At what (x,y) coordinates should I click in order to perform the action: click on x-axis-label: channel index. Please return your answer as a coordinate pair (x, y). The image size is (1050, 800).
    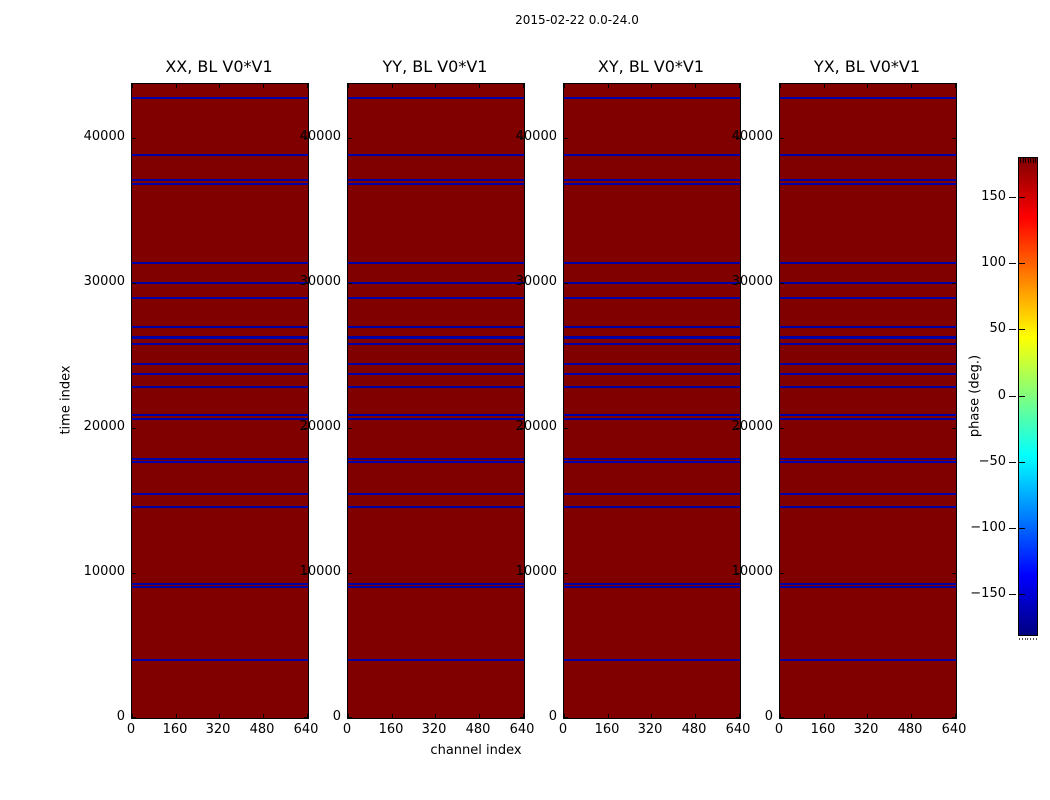
    Looking at the image, I should click on (476, 750).